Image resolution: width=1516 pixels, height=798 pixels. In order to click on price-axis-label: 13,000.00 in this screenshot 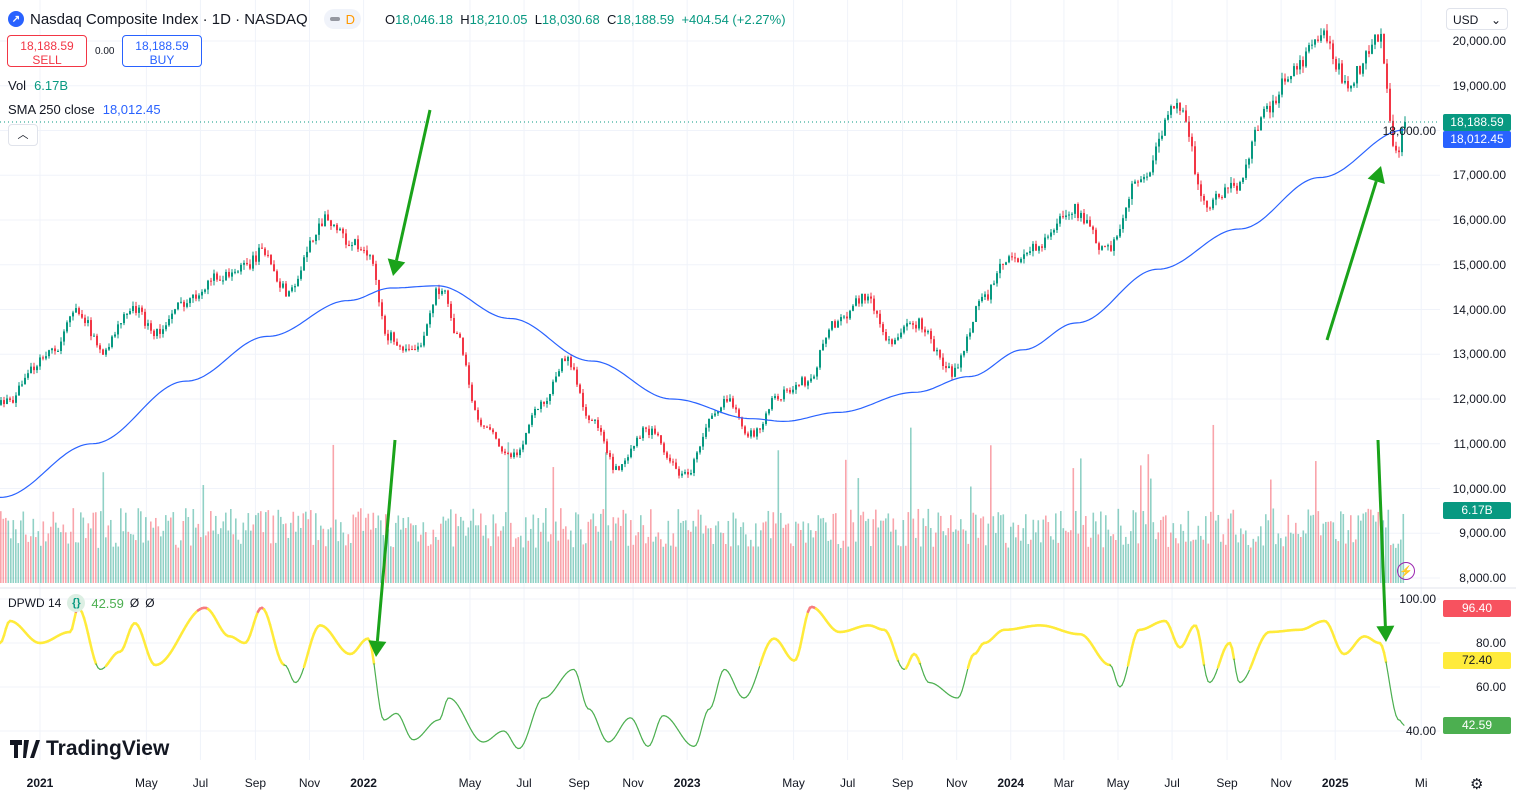, I will do `click(1479, 354)`.